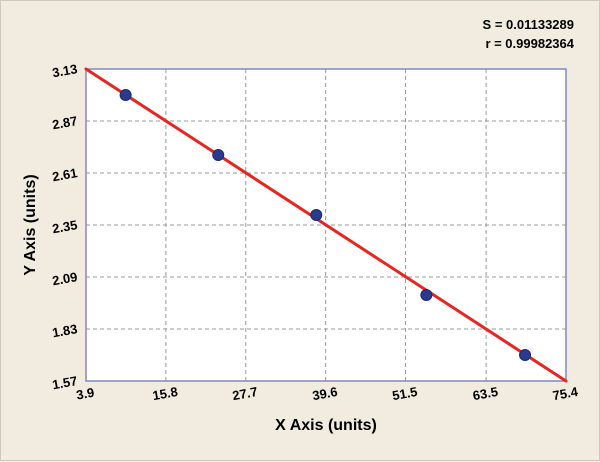  I want to click on y-tick-label: 1.83, so click(65, 330).